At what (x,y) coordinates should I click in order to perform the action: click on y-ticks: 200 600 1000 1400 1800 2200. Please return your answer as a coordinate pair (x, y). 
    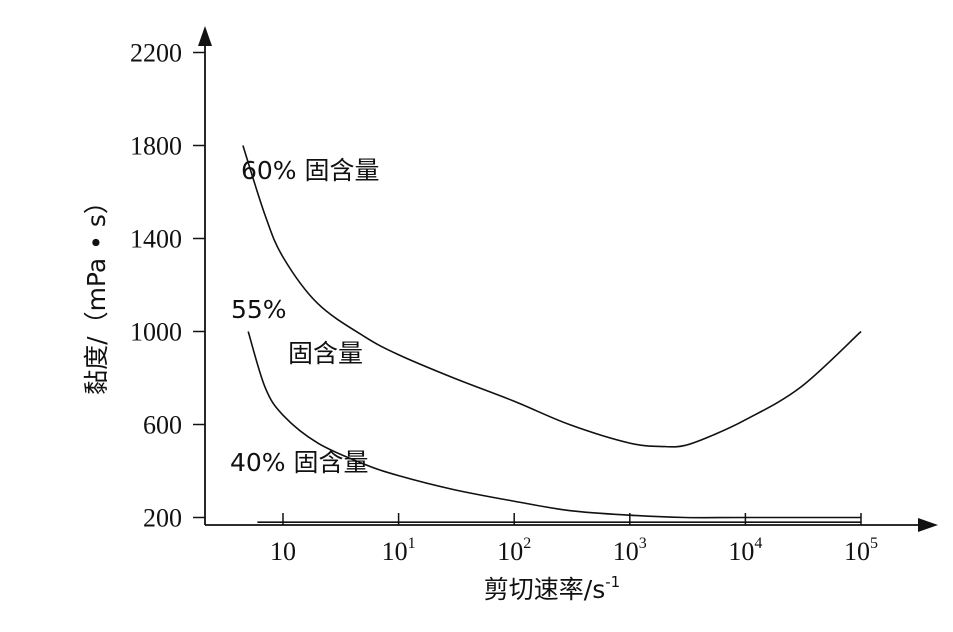
    Looking at the image, I should click on (167, 286).